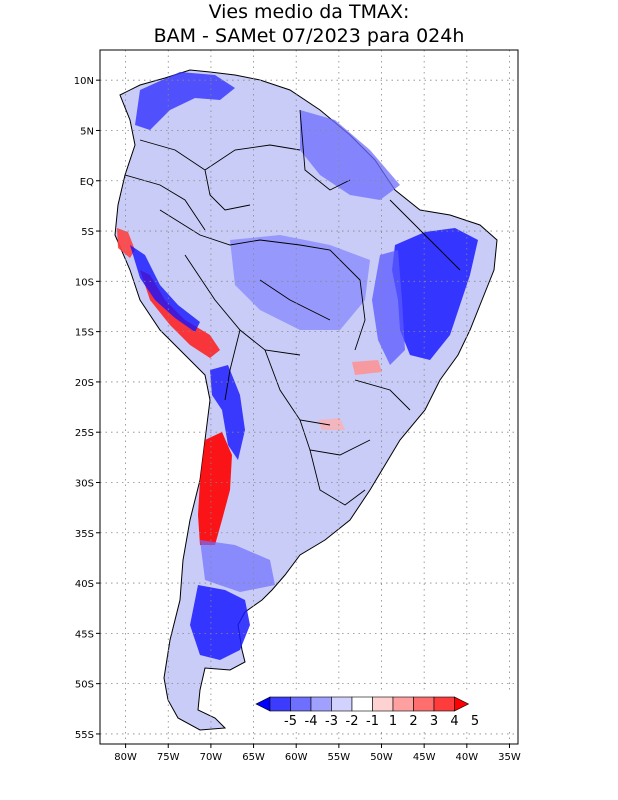 This screenshot has width=618, height=800. I want to click on colorbar-label: 2, so click(413, 721).